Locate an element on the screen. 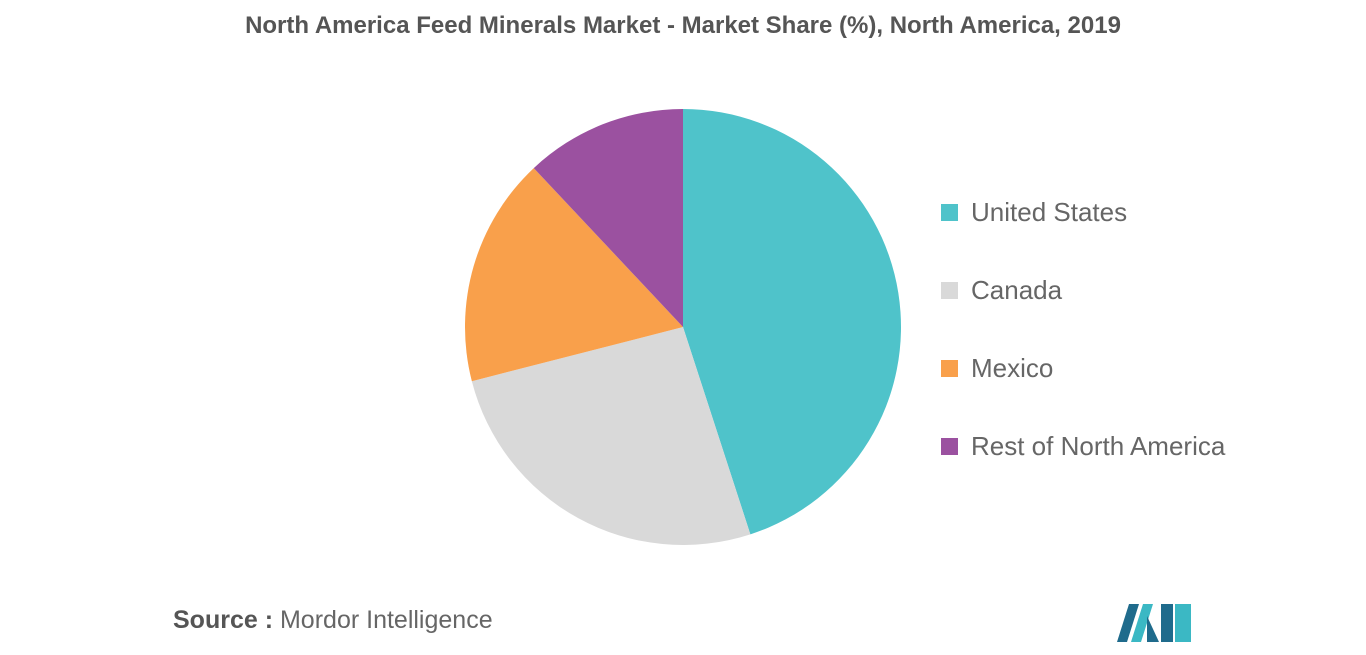 Image resolution: width=1366 pixels, height=655 pixels. legend-swatch-united-states is located at coordinates (949, 212).